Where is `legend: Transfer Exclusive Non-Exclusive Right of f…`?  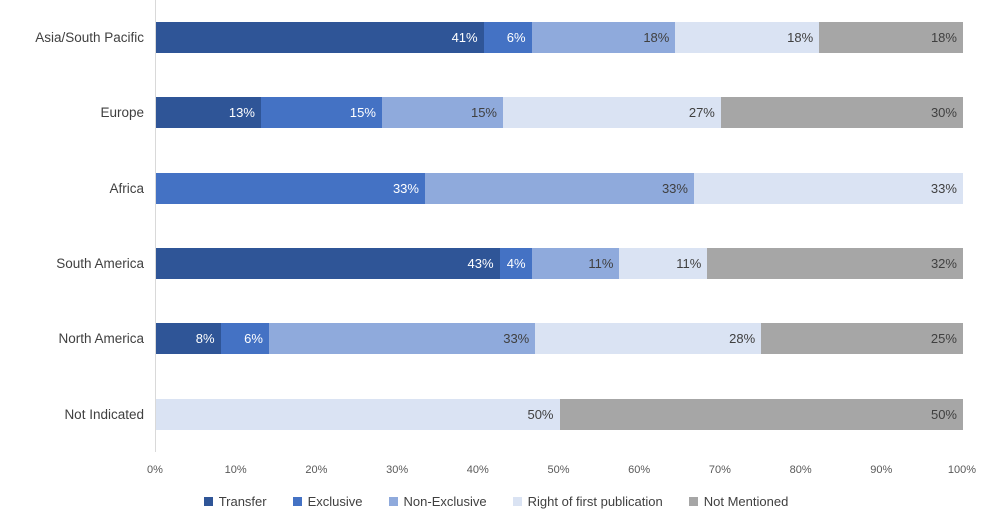 legend: Transfer Exclusive Non-Exclusive Right of f… is located at coordinates (496, 501).